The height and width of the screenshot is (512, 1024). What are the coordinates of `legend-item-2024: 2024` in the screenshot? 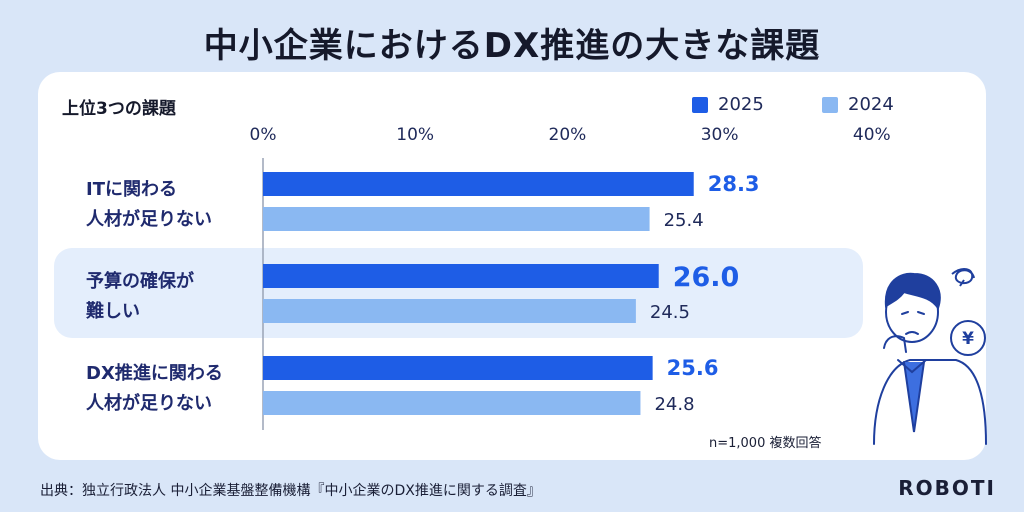 It's located at (858, 104).